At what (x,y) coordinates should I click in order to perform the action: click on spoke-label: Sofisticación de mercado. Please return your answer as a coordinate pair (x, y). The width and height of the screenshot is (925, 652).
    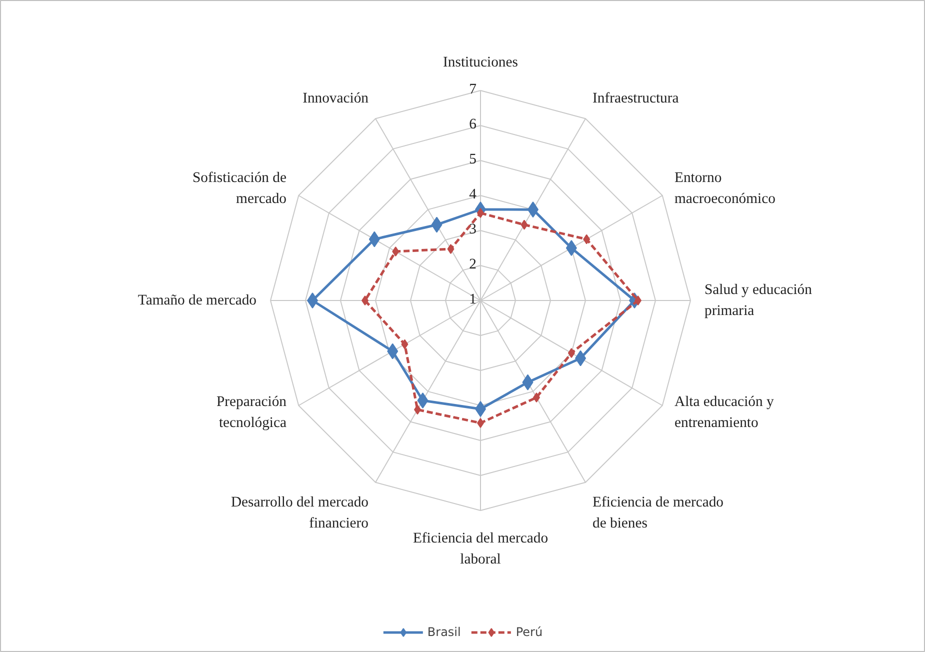
    Looking at the image, I should click on (239, 188).